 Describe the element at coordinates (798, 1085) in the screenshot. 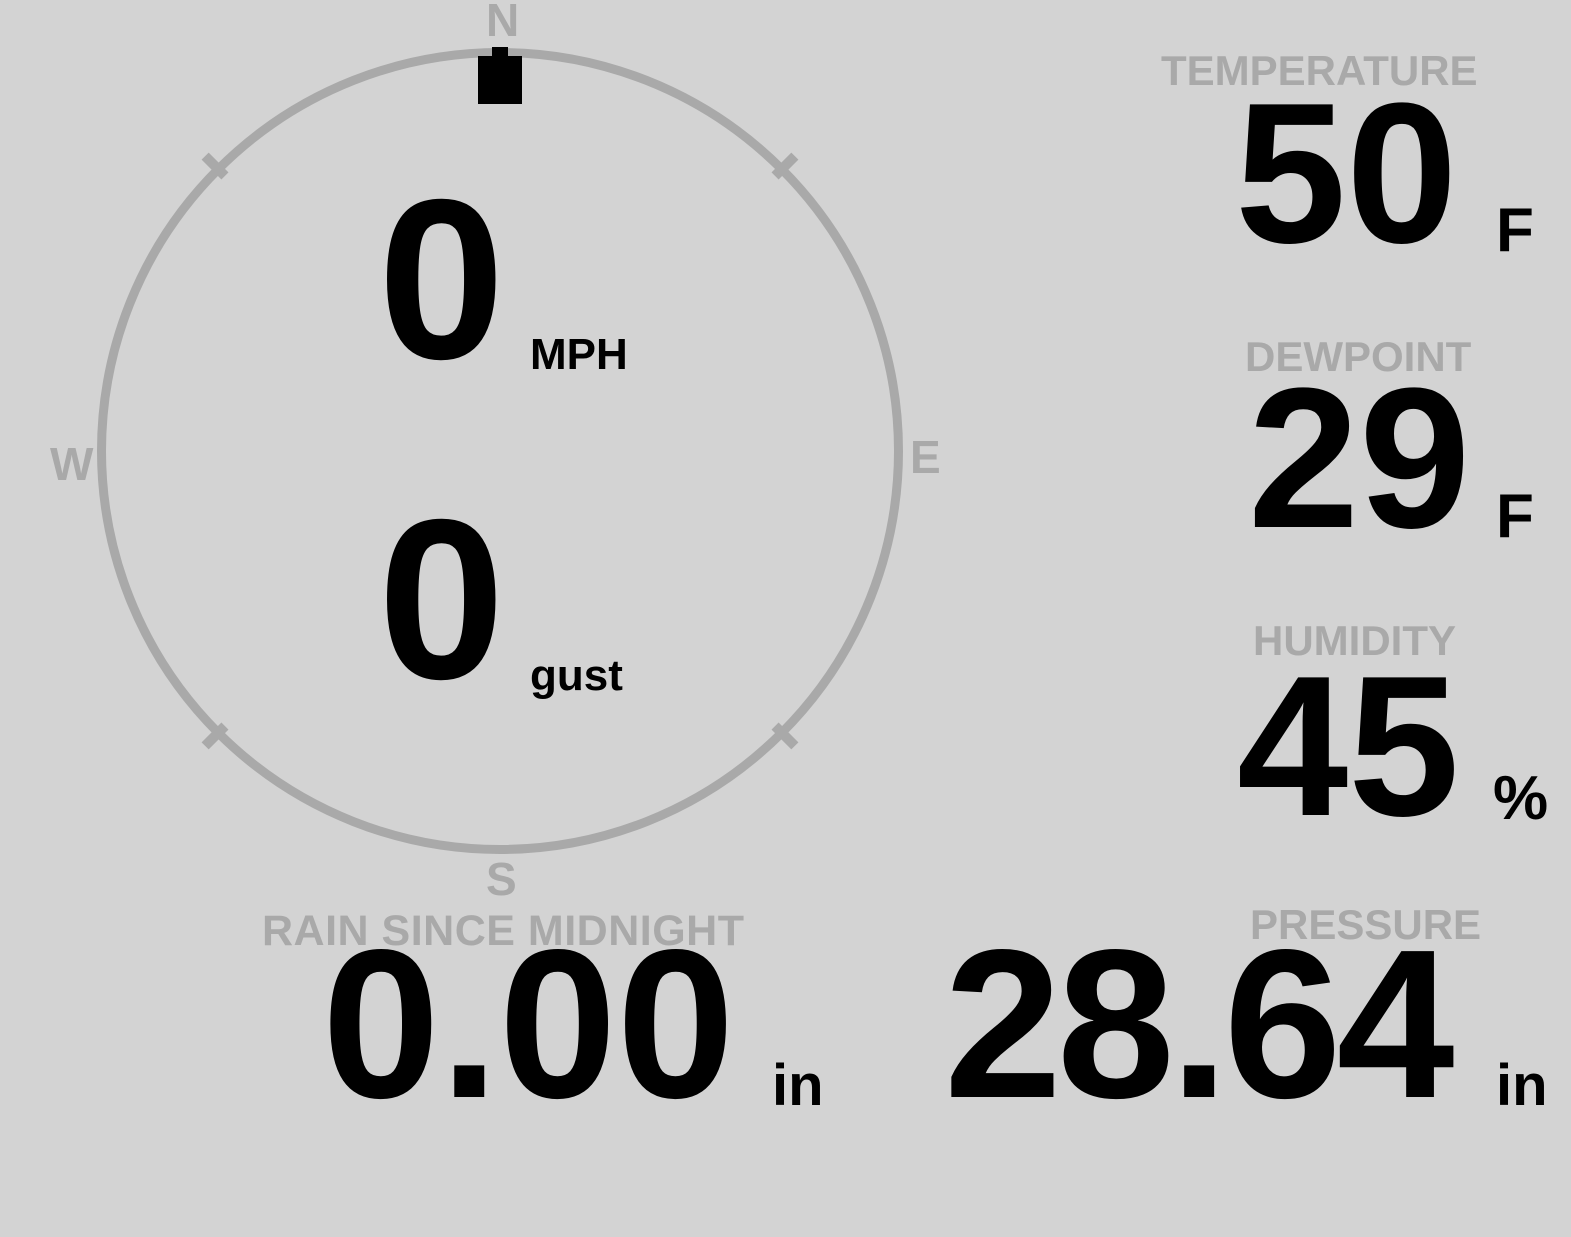

I see `rain-unit: in` at that location.